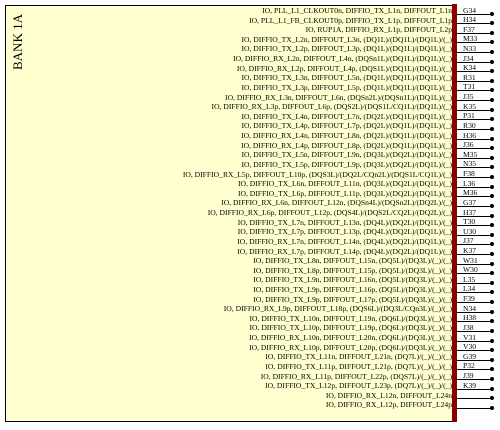  Describe the element at coordinates (470, 270) in the screenshot. I see `pin-number-label: W30` at that location.